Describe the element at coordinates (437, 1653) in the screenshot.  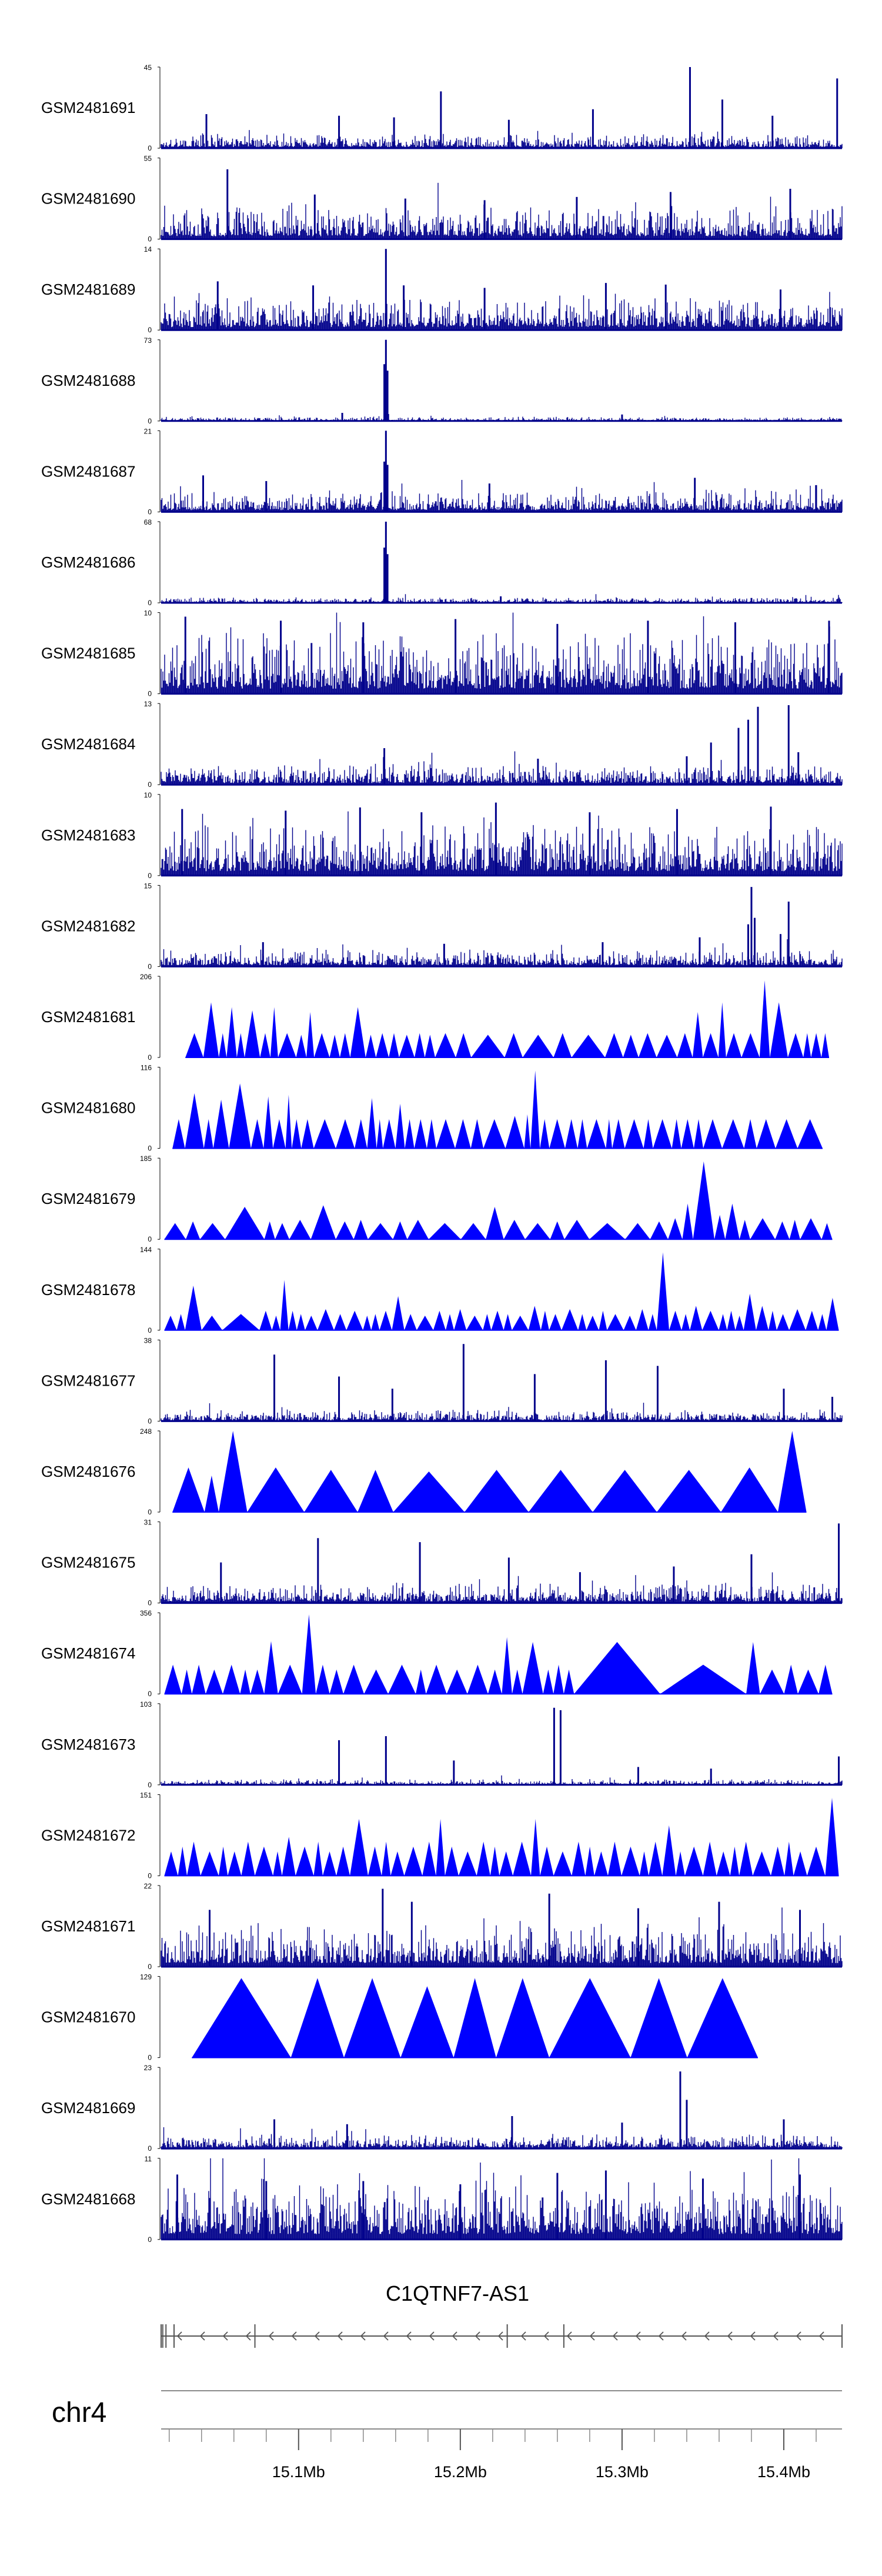
I see `track-GSM2481674: GSM2481674 356 0` at that location.